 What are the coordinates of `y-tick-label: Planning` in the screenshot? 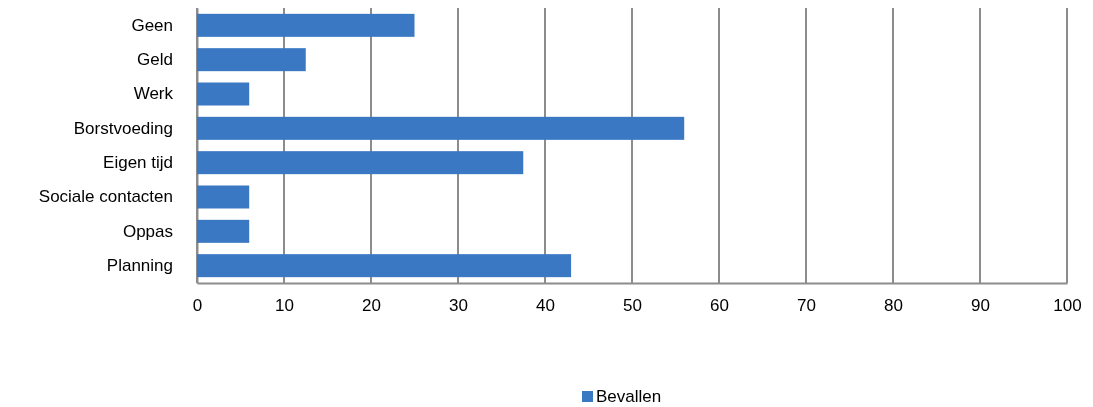 It's located at (139, 266).